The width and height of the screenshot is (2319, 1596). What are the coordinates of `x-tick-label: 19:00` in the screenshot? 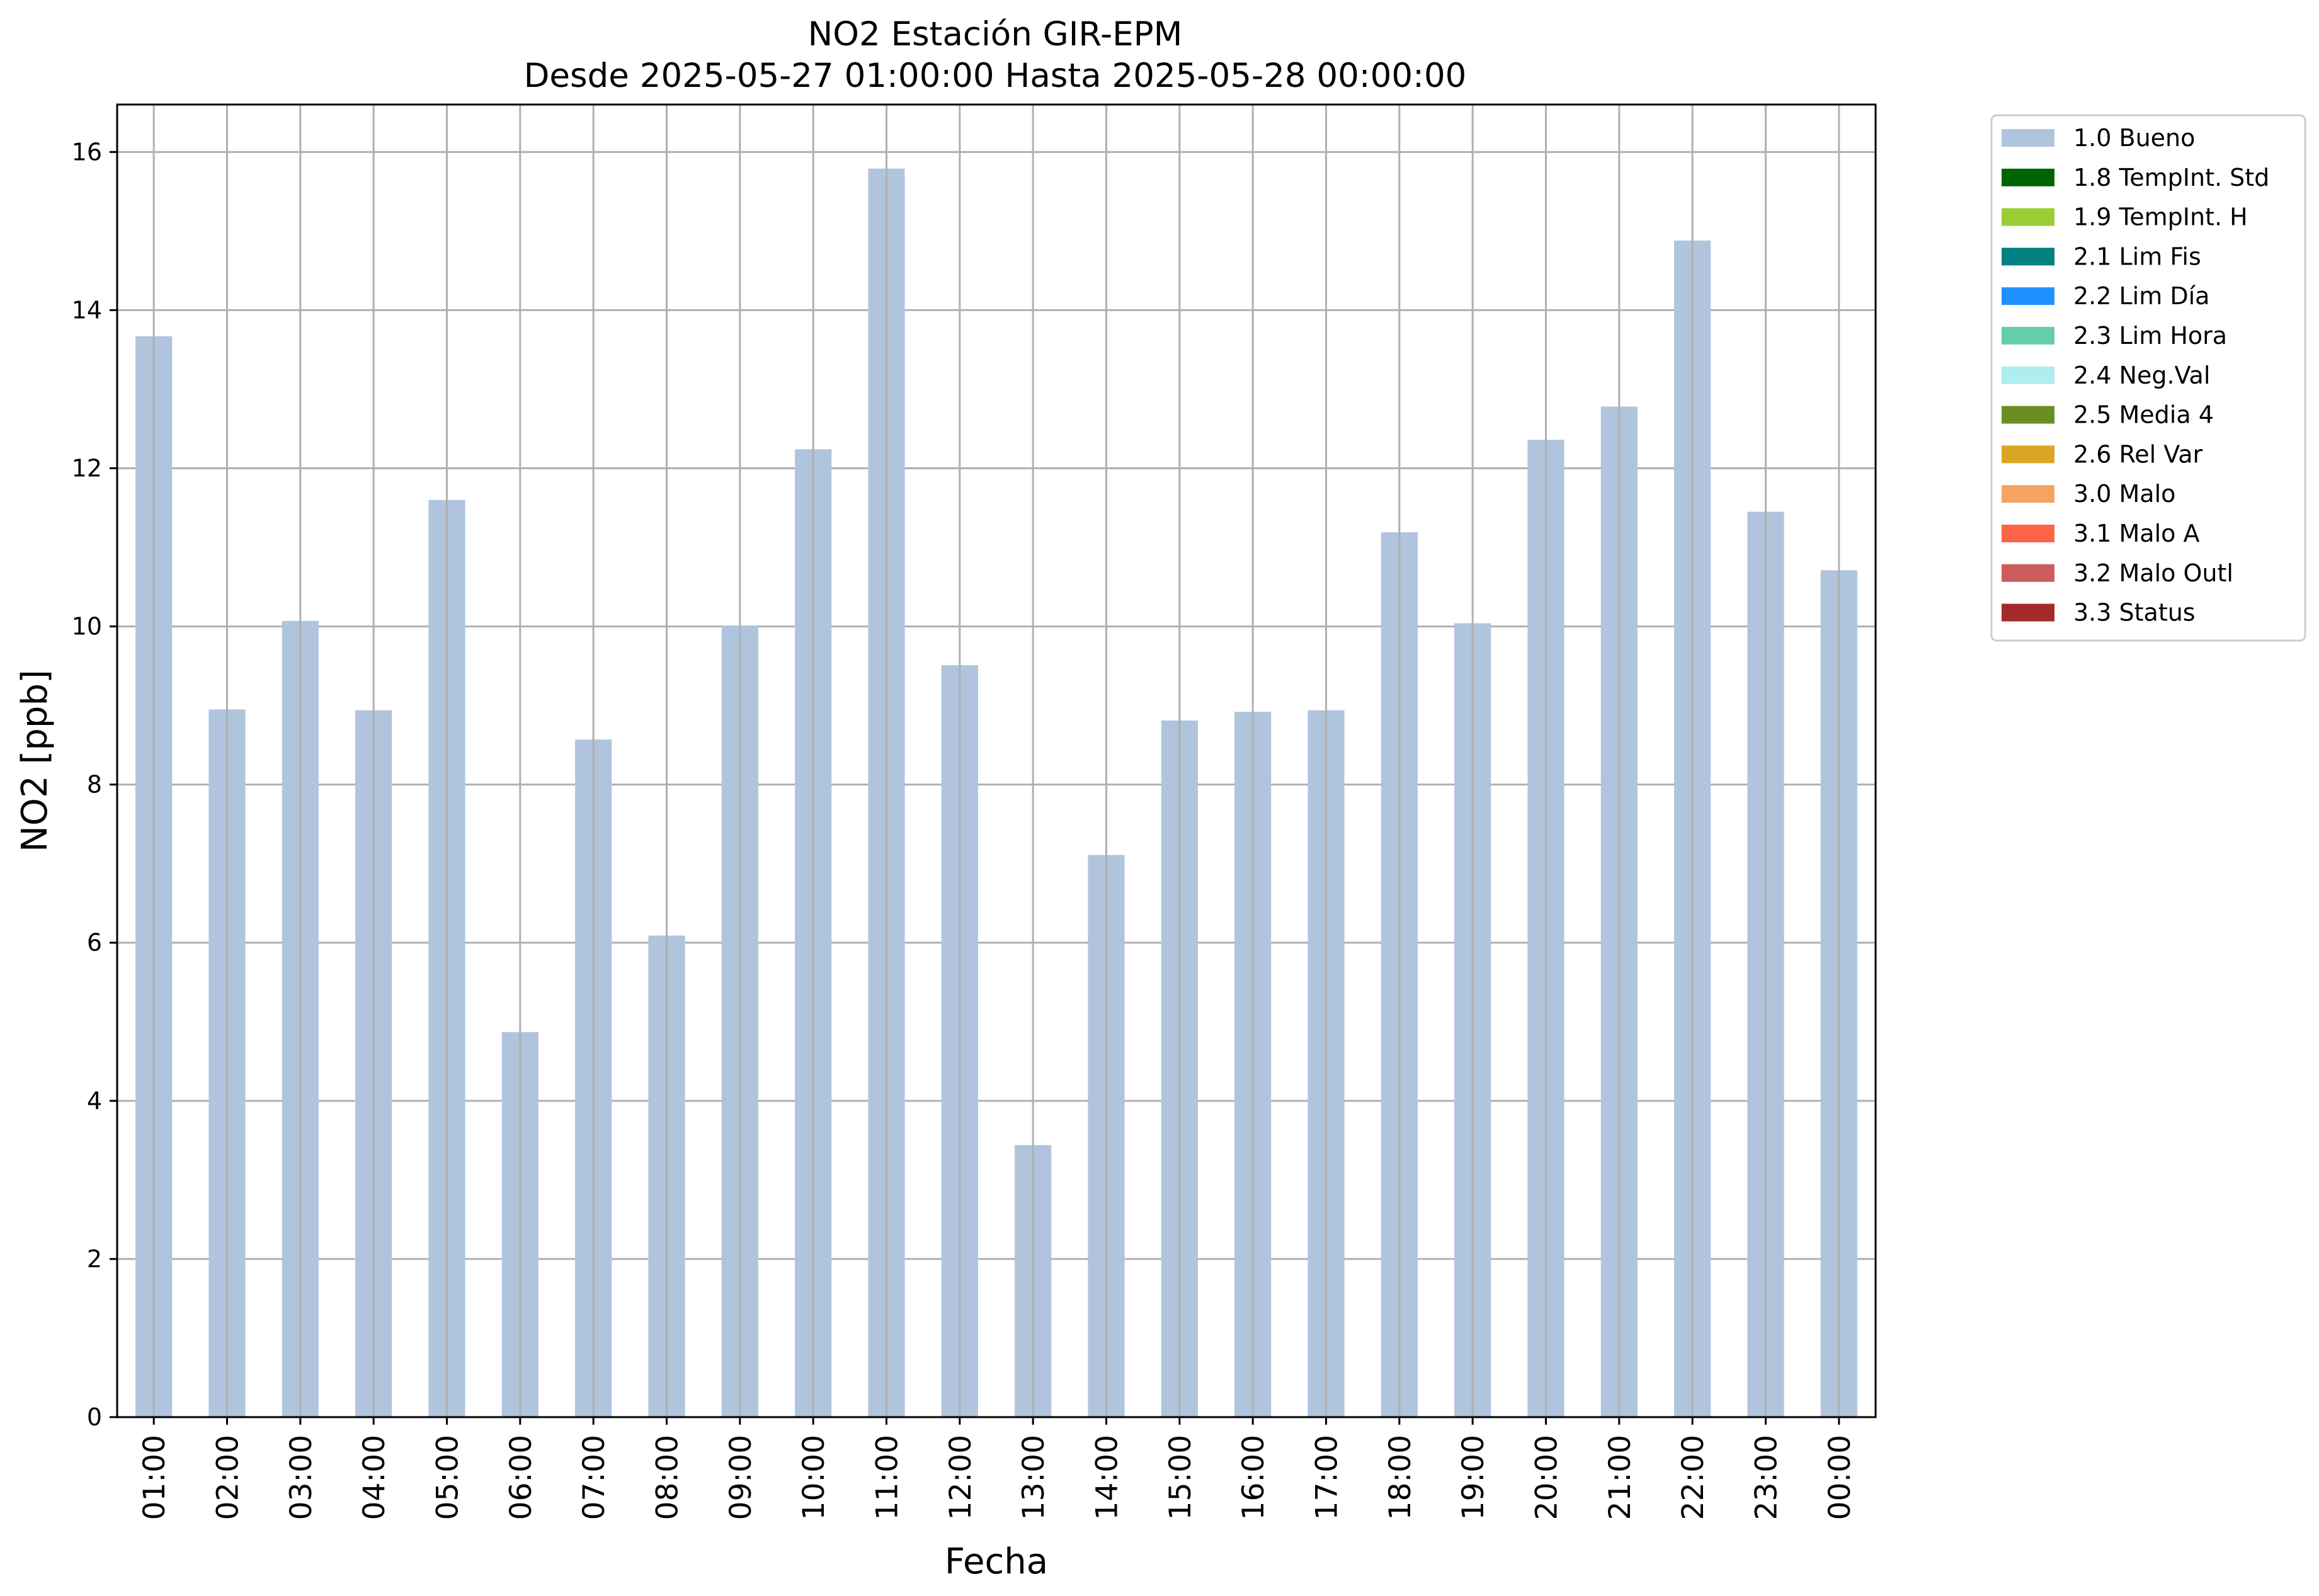 It's located at (1473, 1477).